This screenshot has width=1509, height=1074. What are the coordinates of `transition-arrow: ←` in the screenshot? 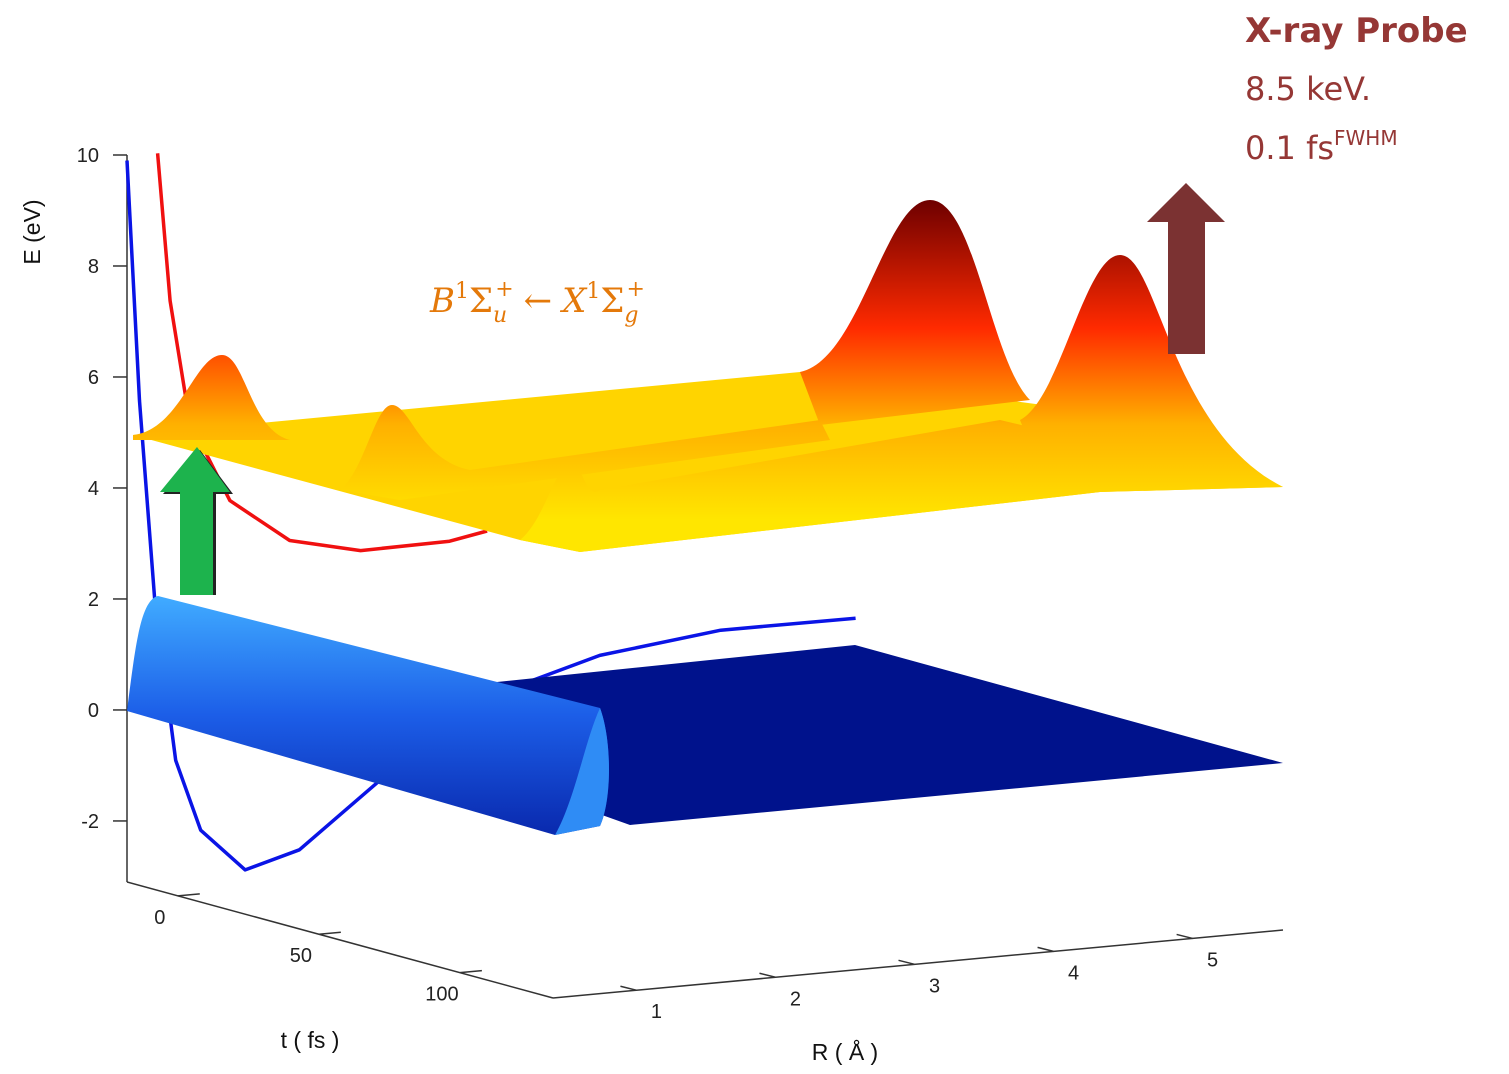 It's located at (538, 301).